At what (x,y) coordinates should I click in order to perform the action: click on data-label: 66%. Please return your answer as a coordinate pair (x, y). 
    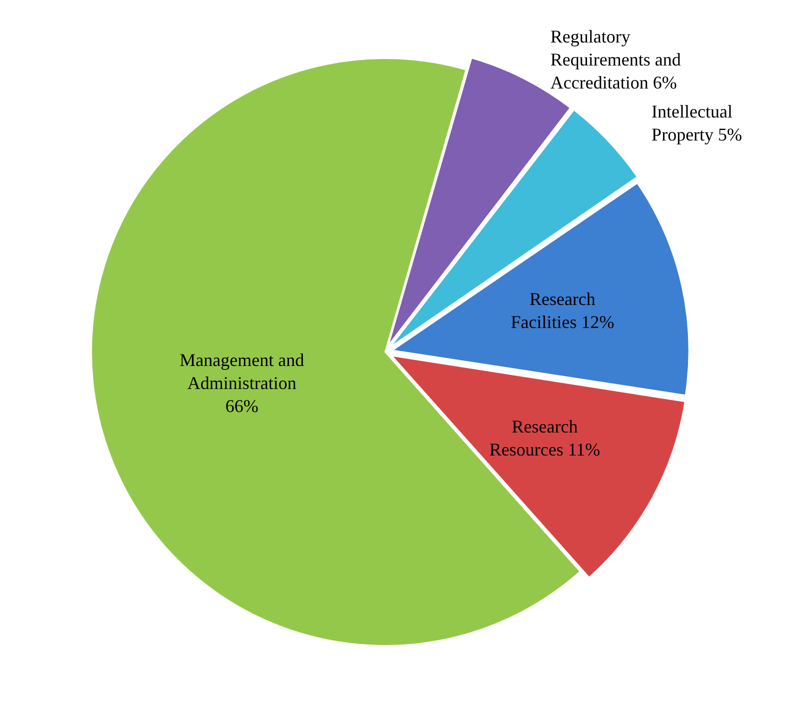
    Looking at the image, I should click on (241, 406).